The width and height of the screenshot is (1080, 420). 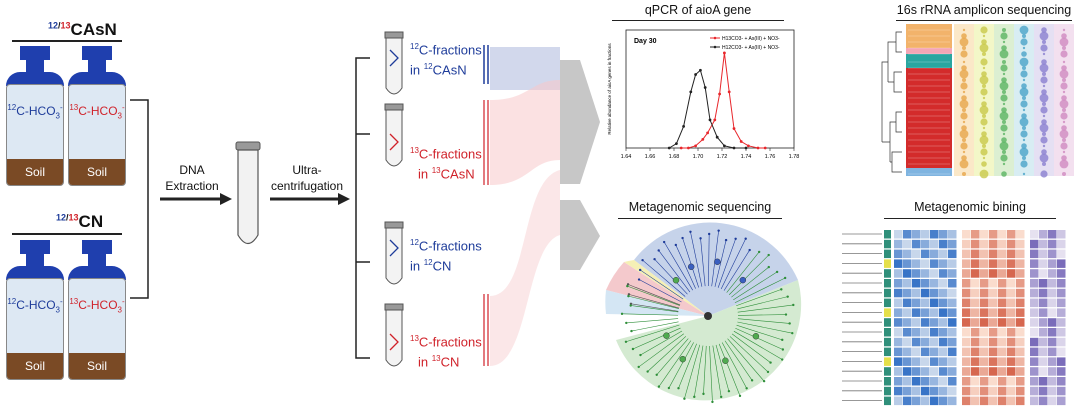 What do you see at coordinates (751, 39) in the screenshot?
I see `legend-h13: H13CO3- + As(III) + NO3-` at bounding box center [751, 39].